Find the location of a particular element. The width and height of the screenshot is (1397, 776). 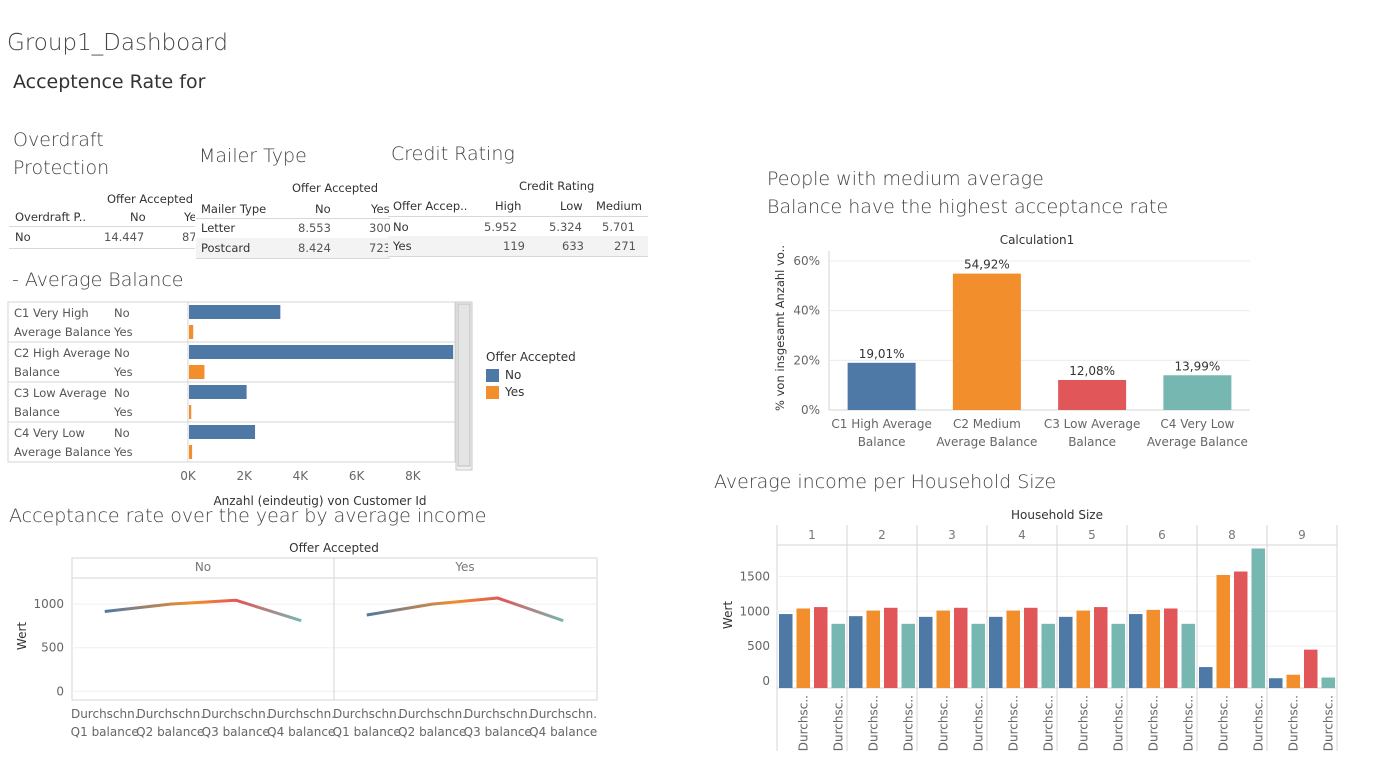

household-y-tick: 0 is located at coordinates (766, 681).